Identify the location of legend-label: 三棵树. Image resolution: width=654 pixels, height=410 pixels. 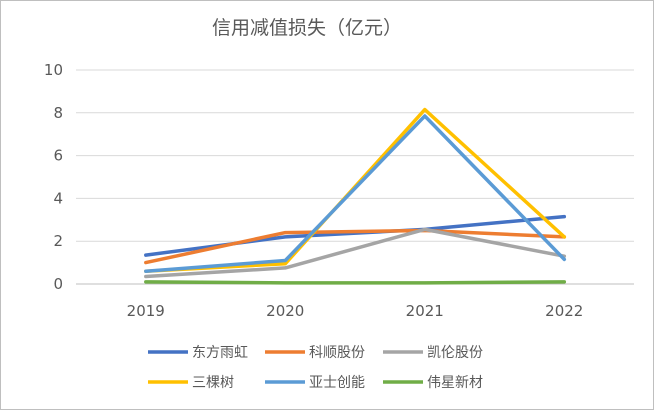
(213, 383).